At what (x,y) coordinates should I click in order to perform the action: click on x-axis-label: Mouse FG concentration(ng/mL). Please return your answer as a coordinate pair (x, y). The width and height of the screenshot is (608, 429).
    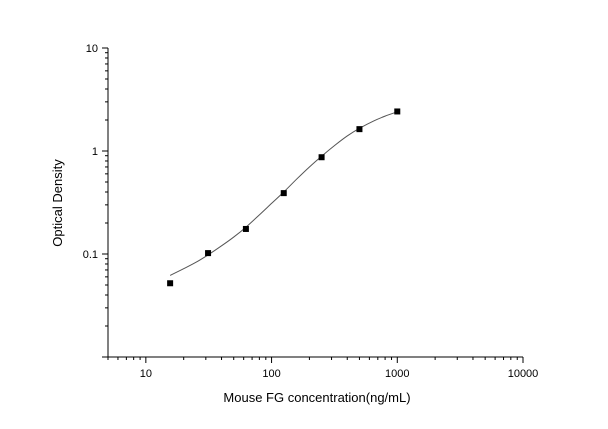
    Looking at the image, I should click on (316, 397).